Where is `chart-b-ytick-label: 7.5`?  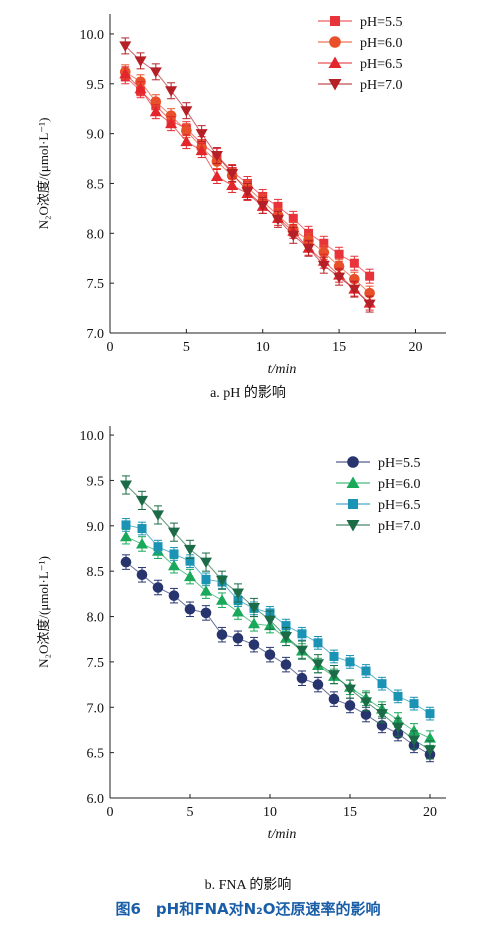
chart-b-ytick-label: 7.5 is located at coordinates (96, 663).